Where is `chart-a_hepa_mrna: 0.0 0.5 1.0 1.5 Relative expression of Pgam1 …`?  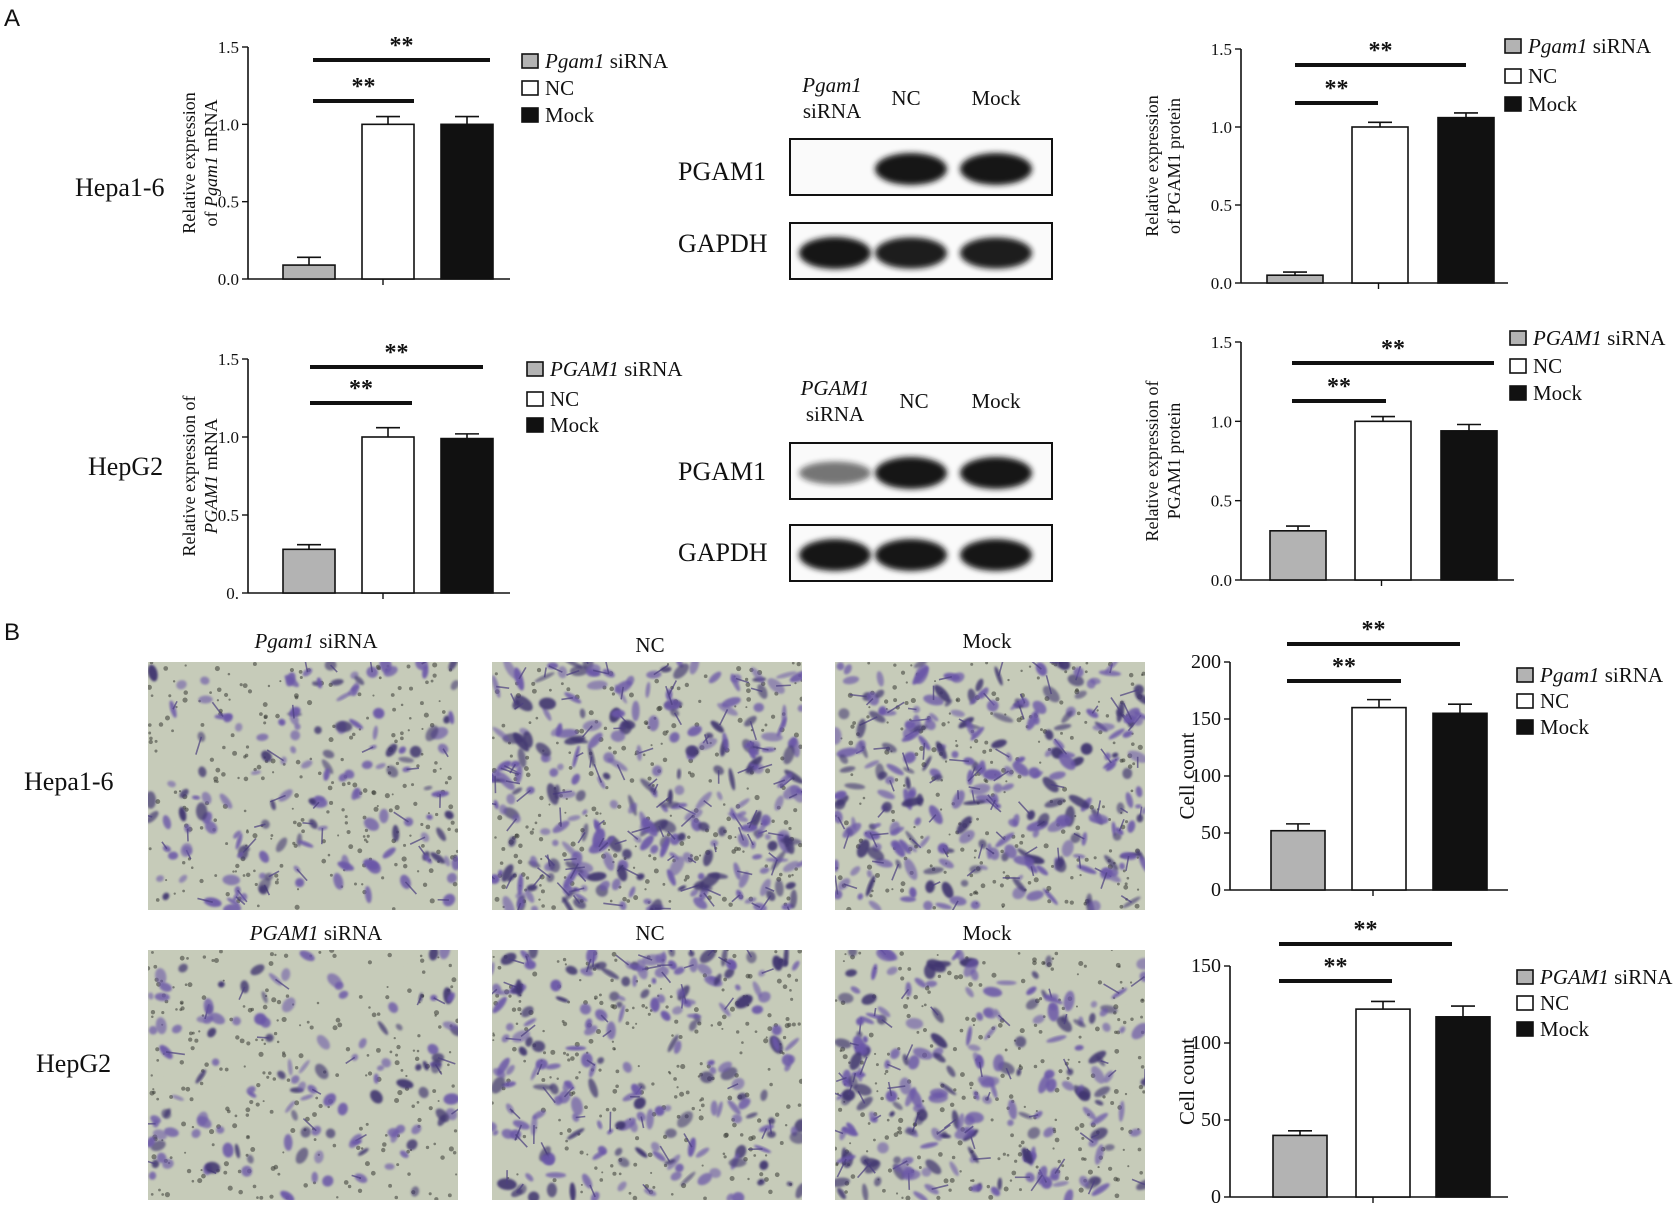 chart-a_hepa_mrna: 0.0 0.5 1.0 1.5 Relative expression of Pgam1 … is located at coordinates (424, 161).